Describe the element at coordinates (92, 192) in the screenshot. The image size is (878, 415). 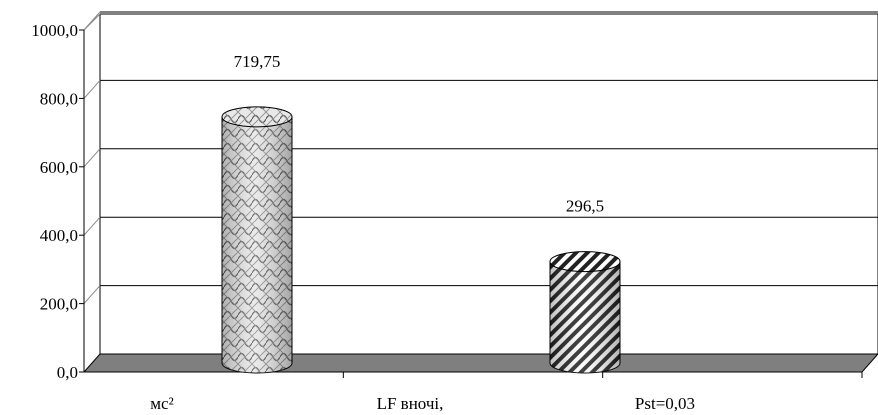
I see `side-wall` at that location.